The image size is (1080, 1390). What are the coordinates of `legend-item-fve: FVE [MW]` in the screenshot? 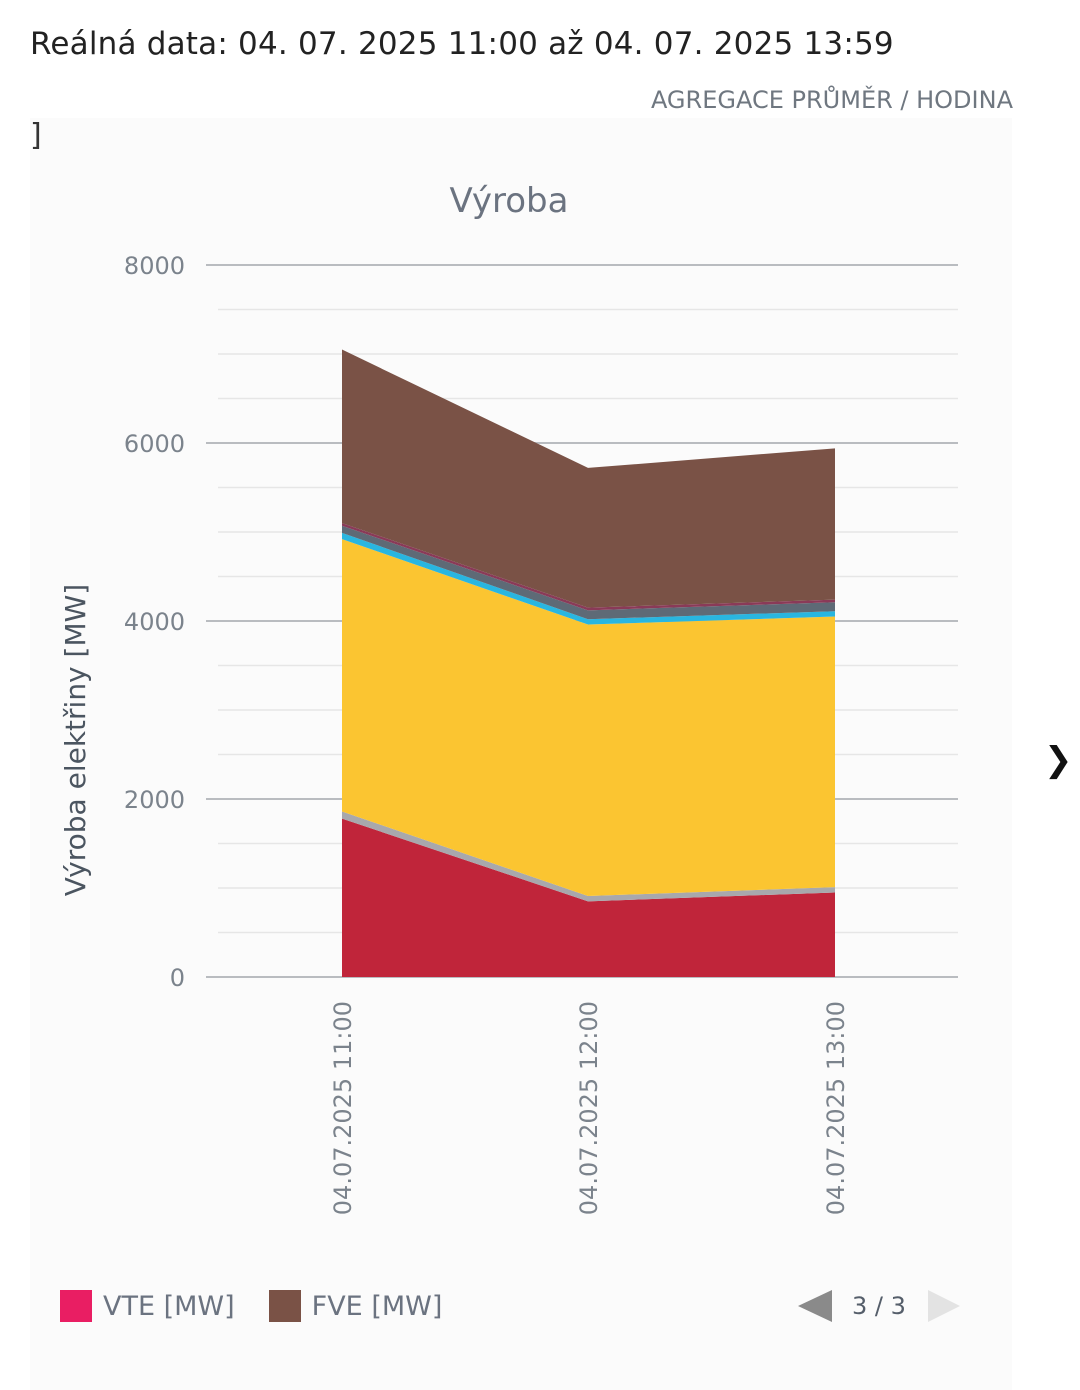 It's located at (355, 1306).